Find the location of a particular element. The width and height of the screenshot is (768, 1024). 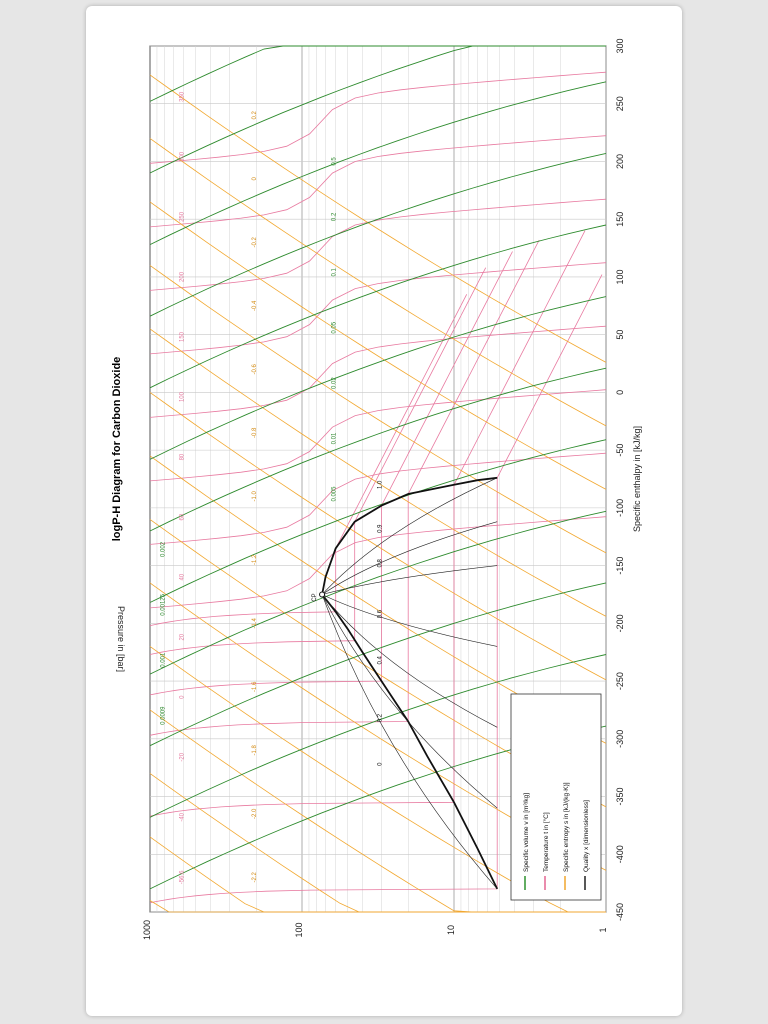

temperature-label: -40 is located at coordinates (183, 816).